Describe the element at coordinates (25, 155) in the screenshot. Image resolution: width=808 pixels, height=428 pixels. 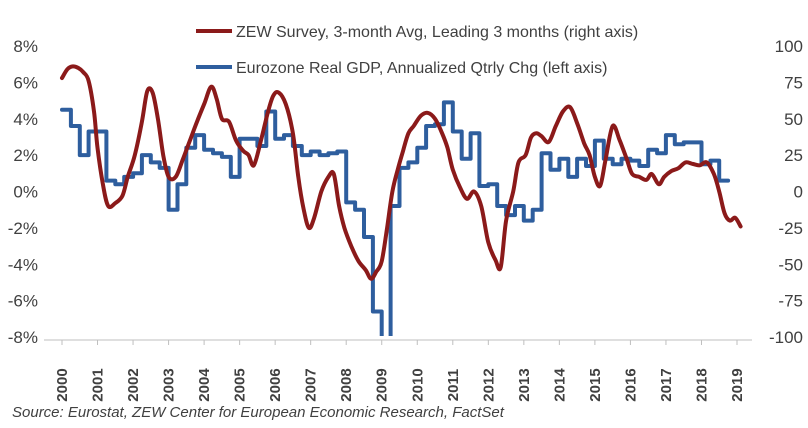
I see `left-axis-tick-label: 2%` at that location.